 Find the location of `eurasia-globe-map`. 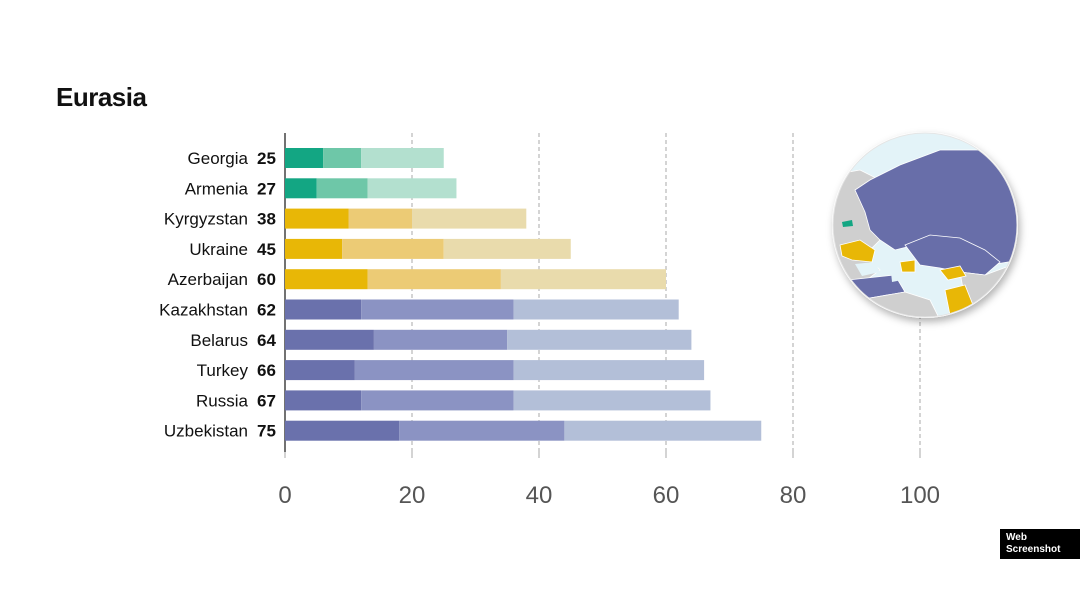

eurasia-globe-map is located at coordinates (925, 225).